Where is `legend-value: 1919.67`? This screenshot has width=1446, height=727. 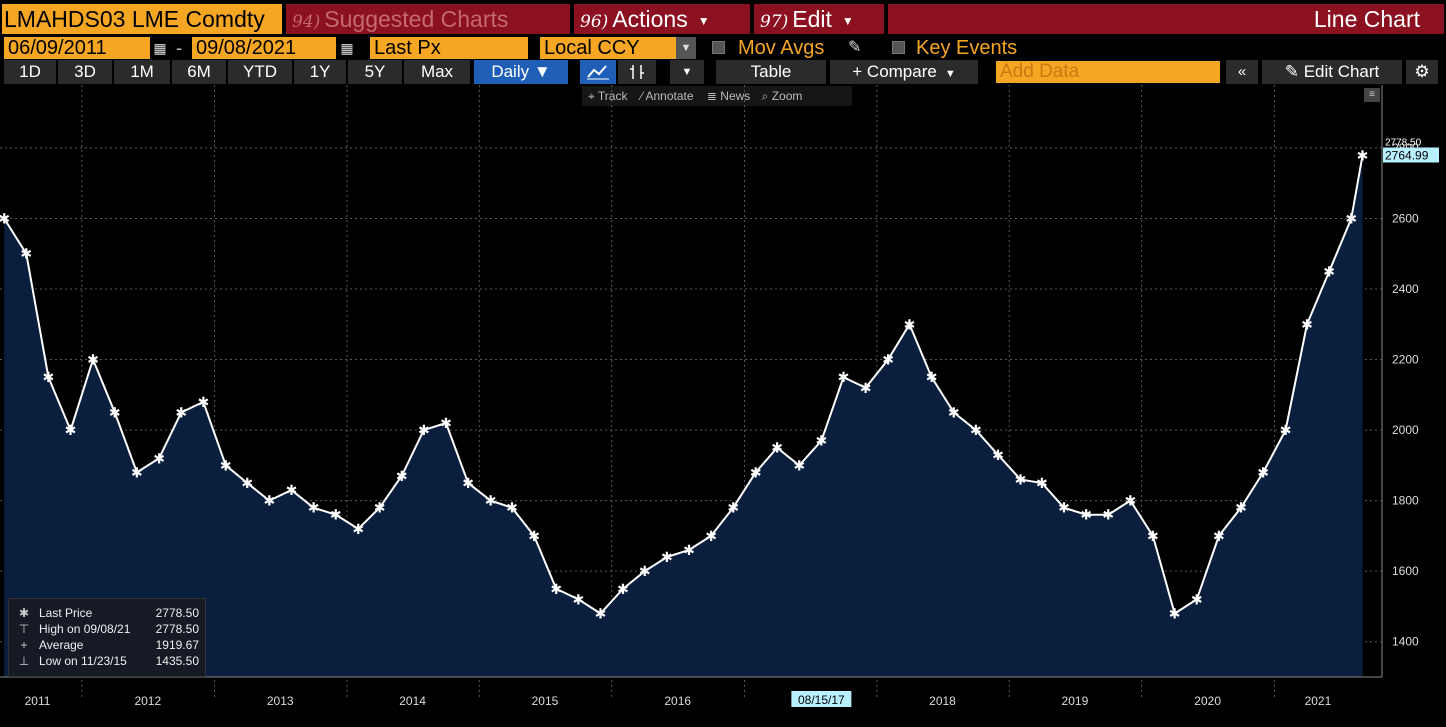
legend-value: 1919.67 is located at coordinates (177, 645).